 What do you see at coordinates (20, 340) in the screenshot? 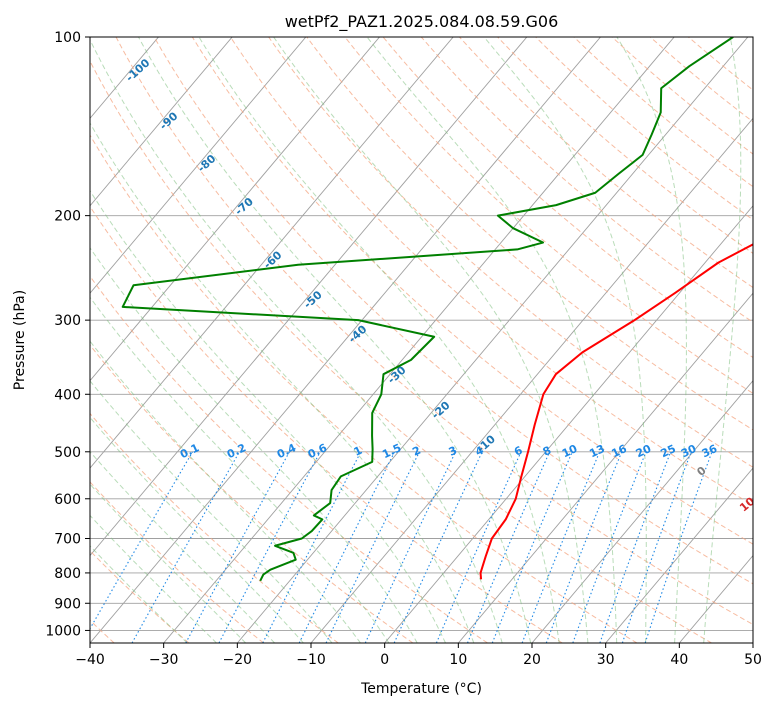
I see `y-axis-title: Pressure (hPa)` at bounding box center [20, 340].